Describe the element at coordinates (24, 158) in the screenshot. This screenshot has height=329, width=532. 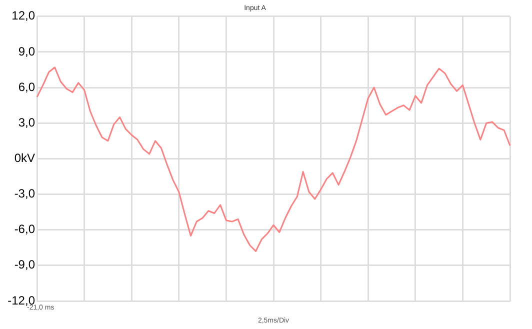
I see `y-tick-label: 0kV` at that location.